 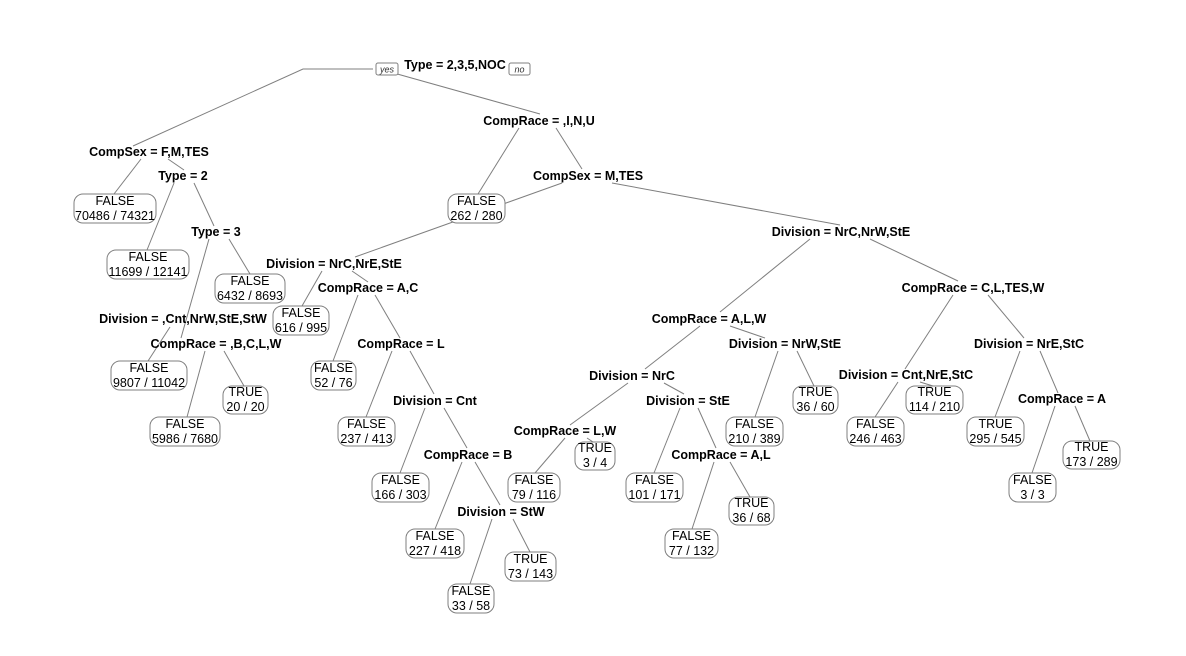 What do you see at coordinates (1062, 399) in the screenshot?
I see `split-label: CompRace = A` at bounding box center [1062, 399].